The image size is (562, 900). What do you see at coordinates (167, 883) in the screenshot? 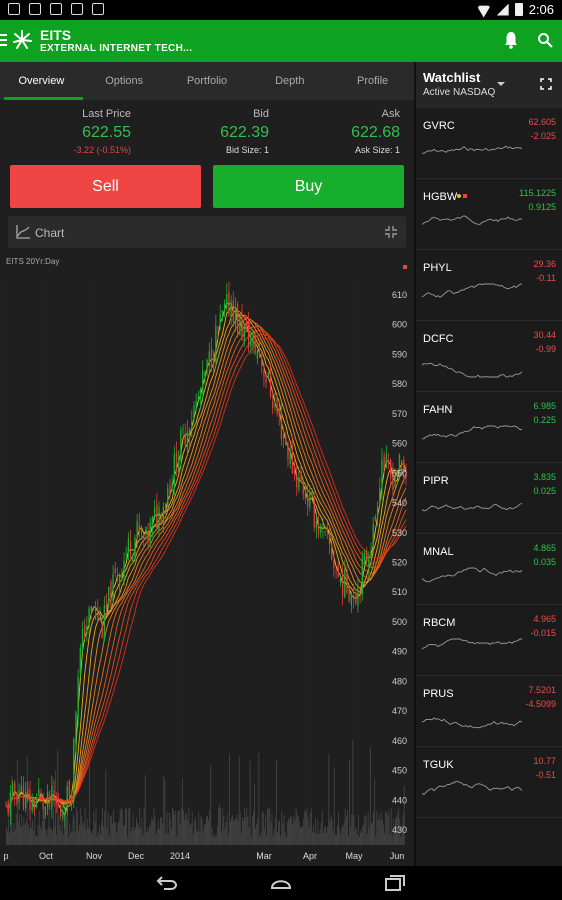
I see `back-icon` at bounding box center [167, 883].